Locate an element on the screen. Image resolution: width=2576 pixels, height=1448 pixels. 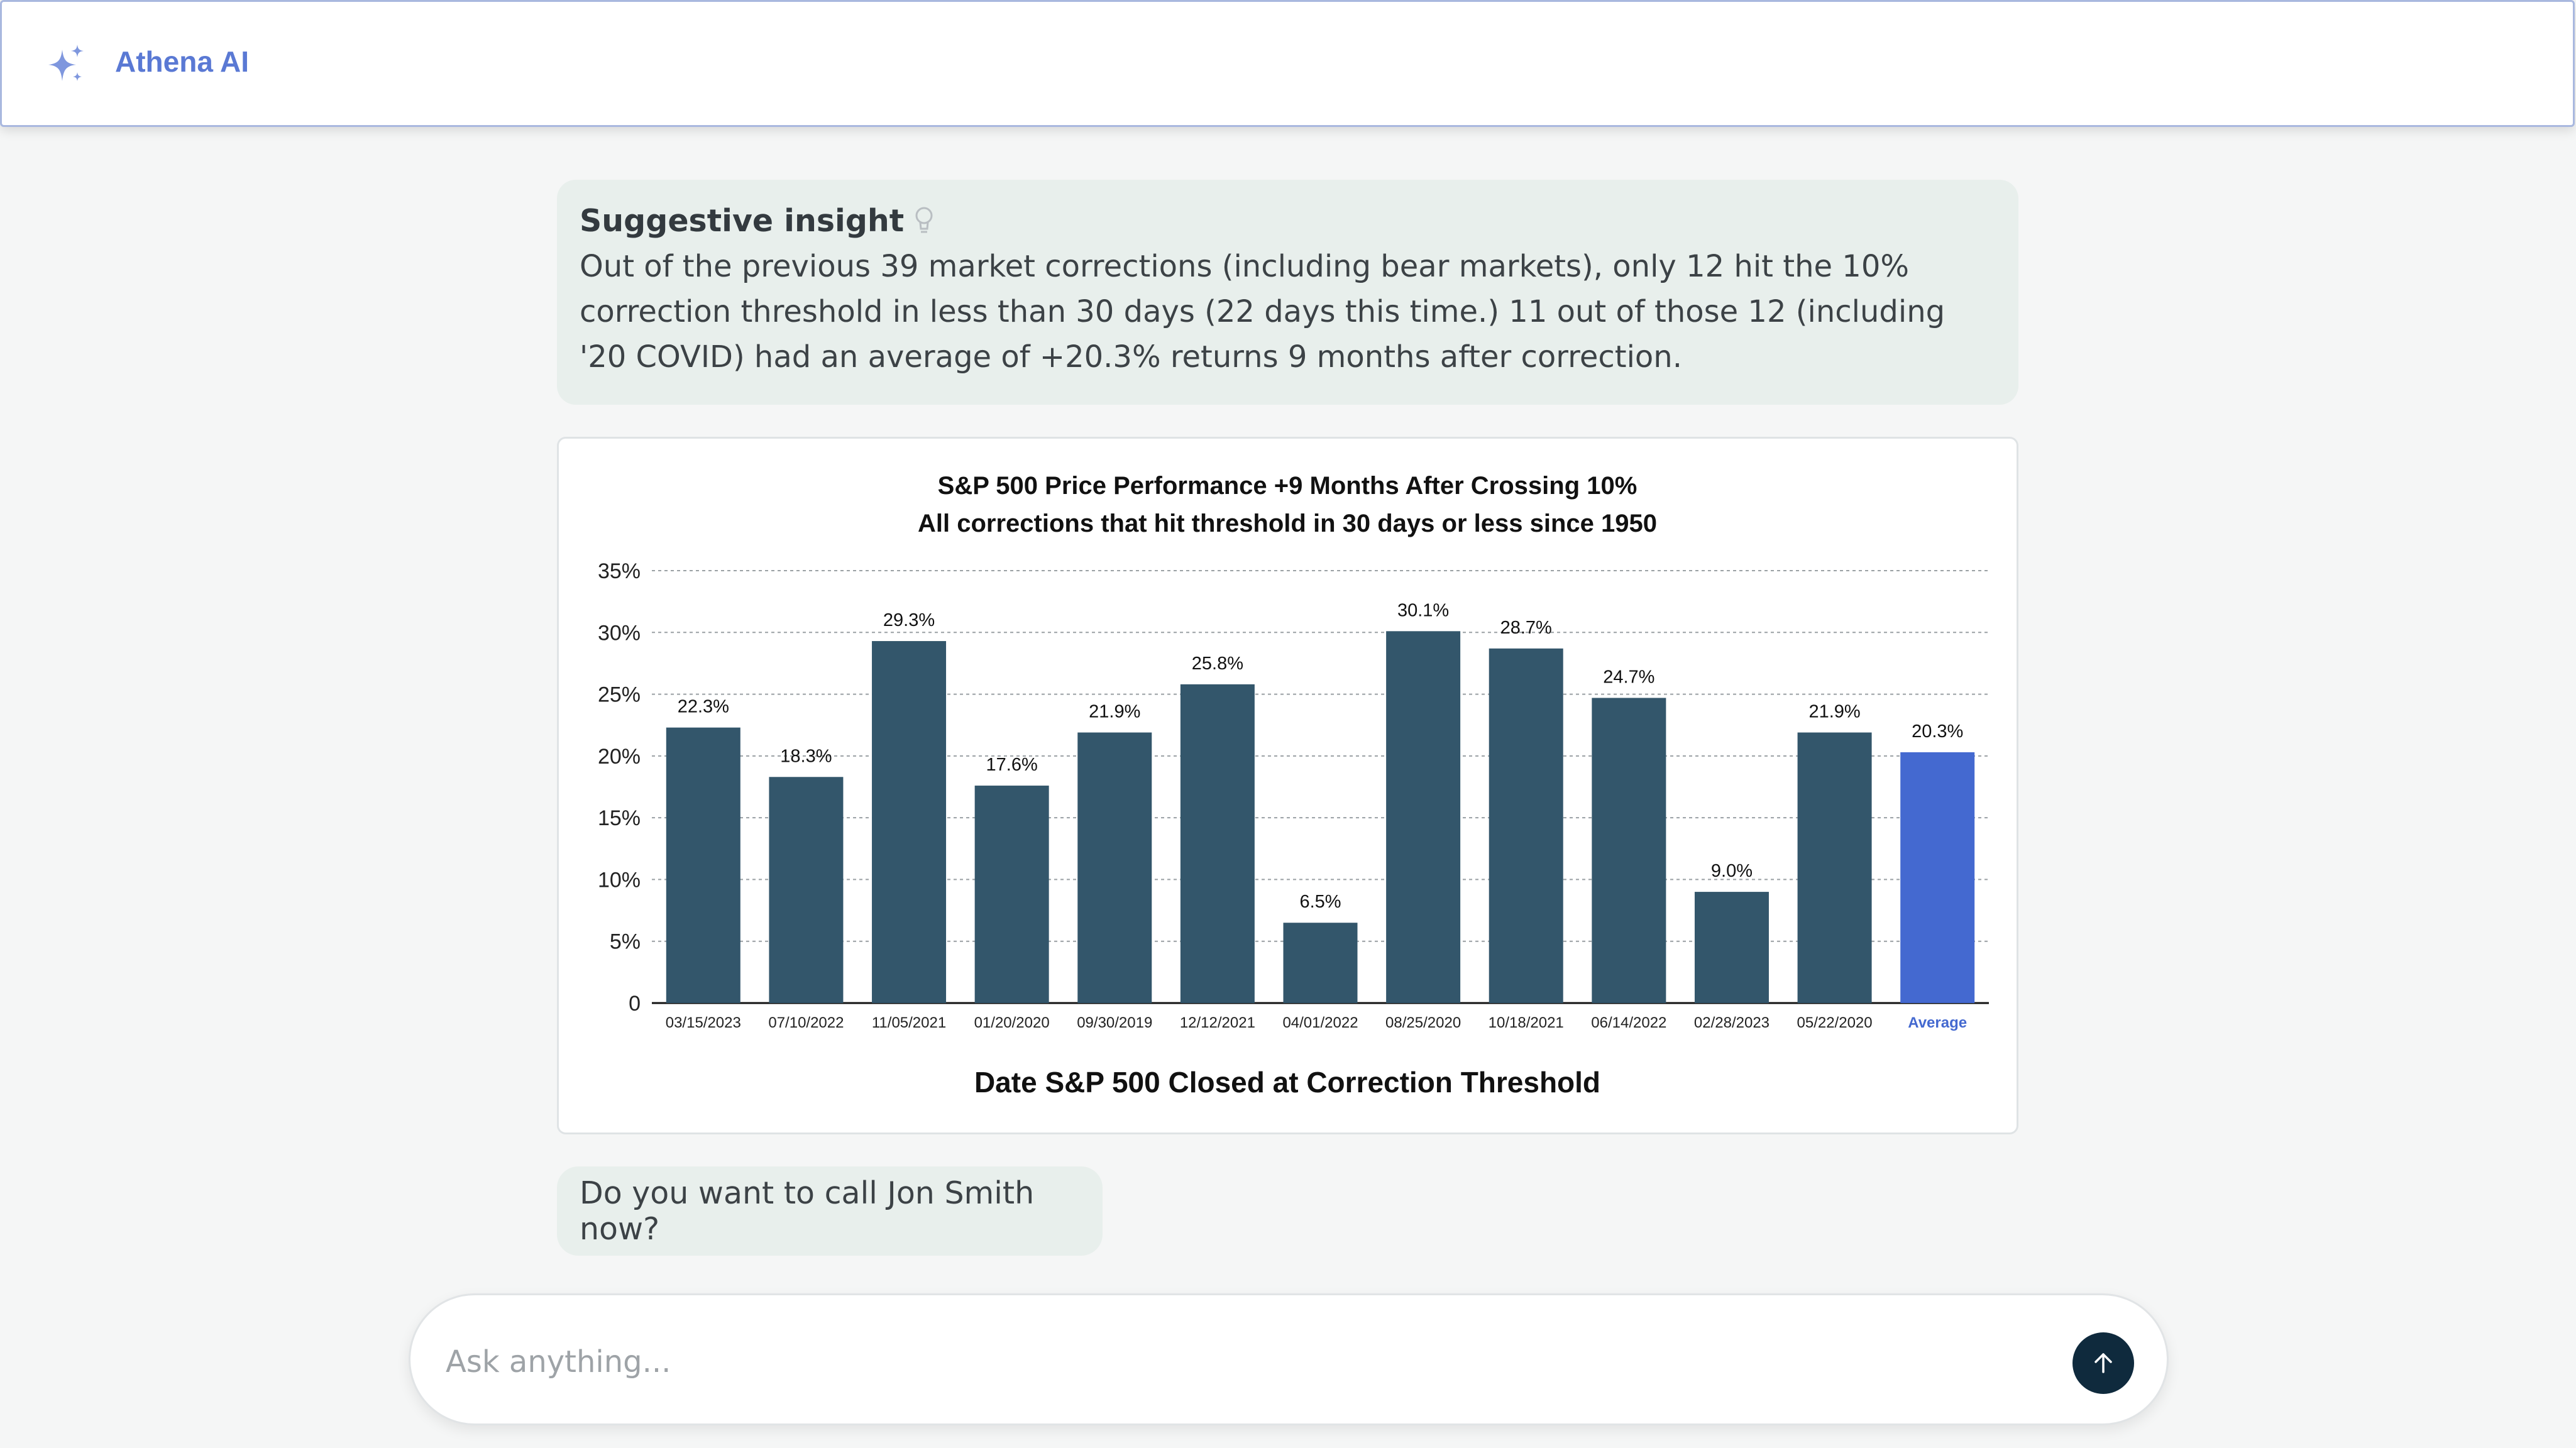
question-text: Do you want to call Jon Smith now? is located at coordinates (808, 1211).